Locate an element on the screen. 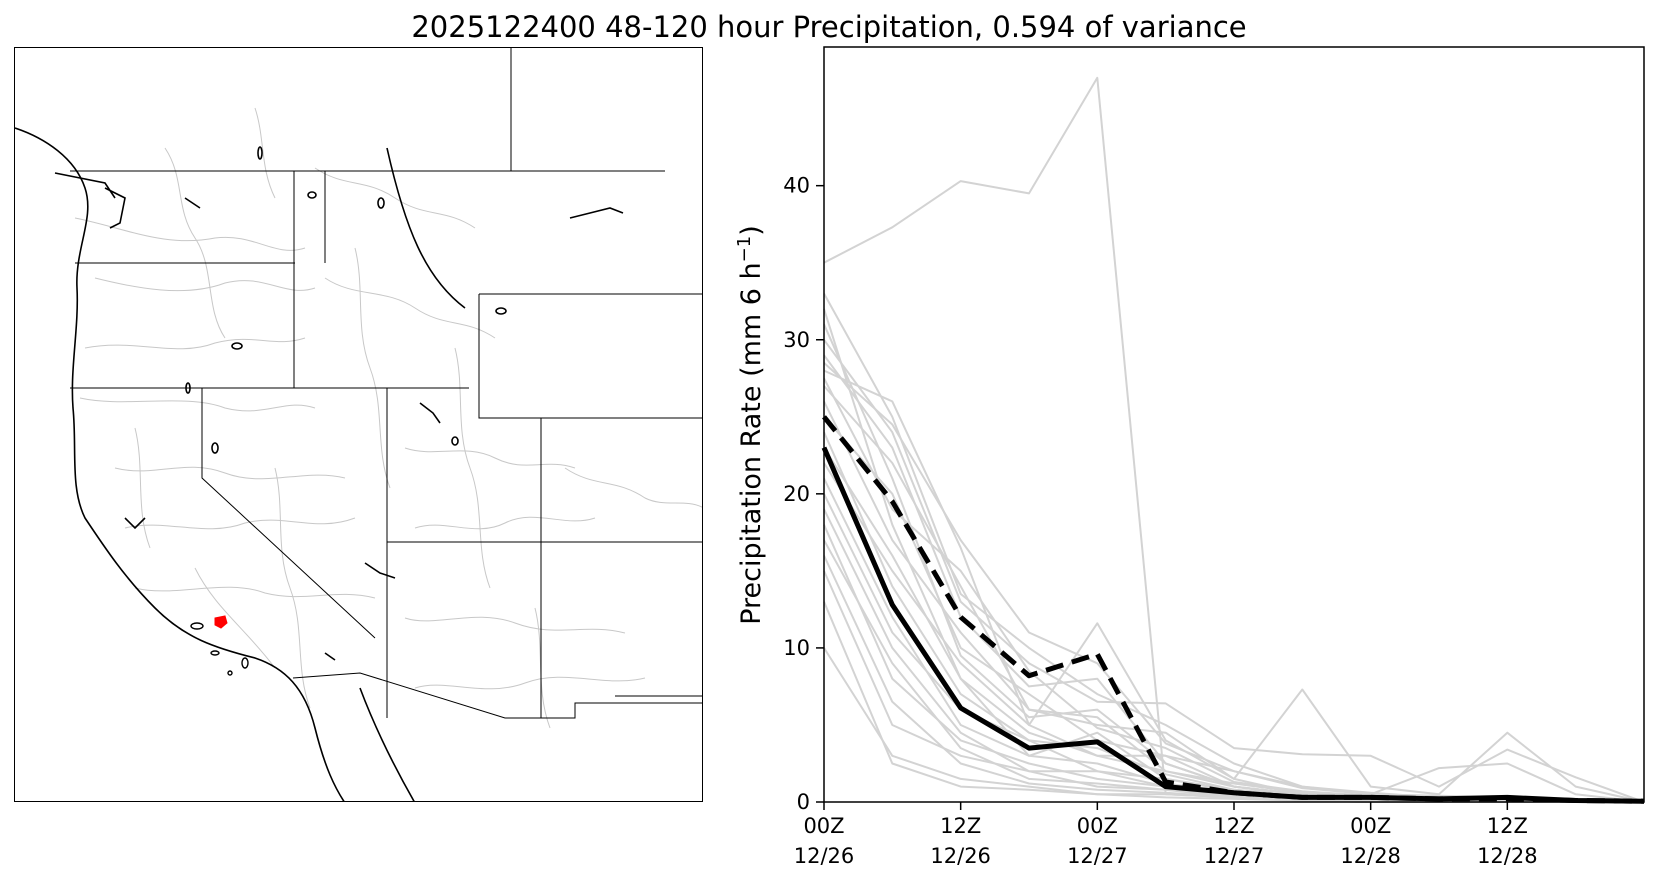 This screenshot has height=883, width=1658. x-tick-label-time-24: 00Z is located at coordinates (1097, 826).